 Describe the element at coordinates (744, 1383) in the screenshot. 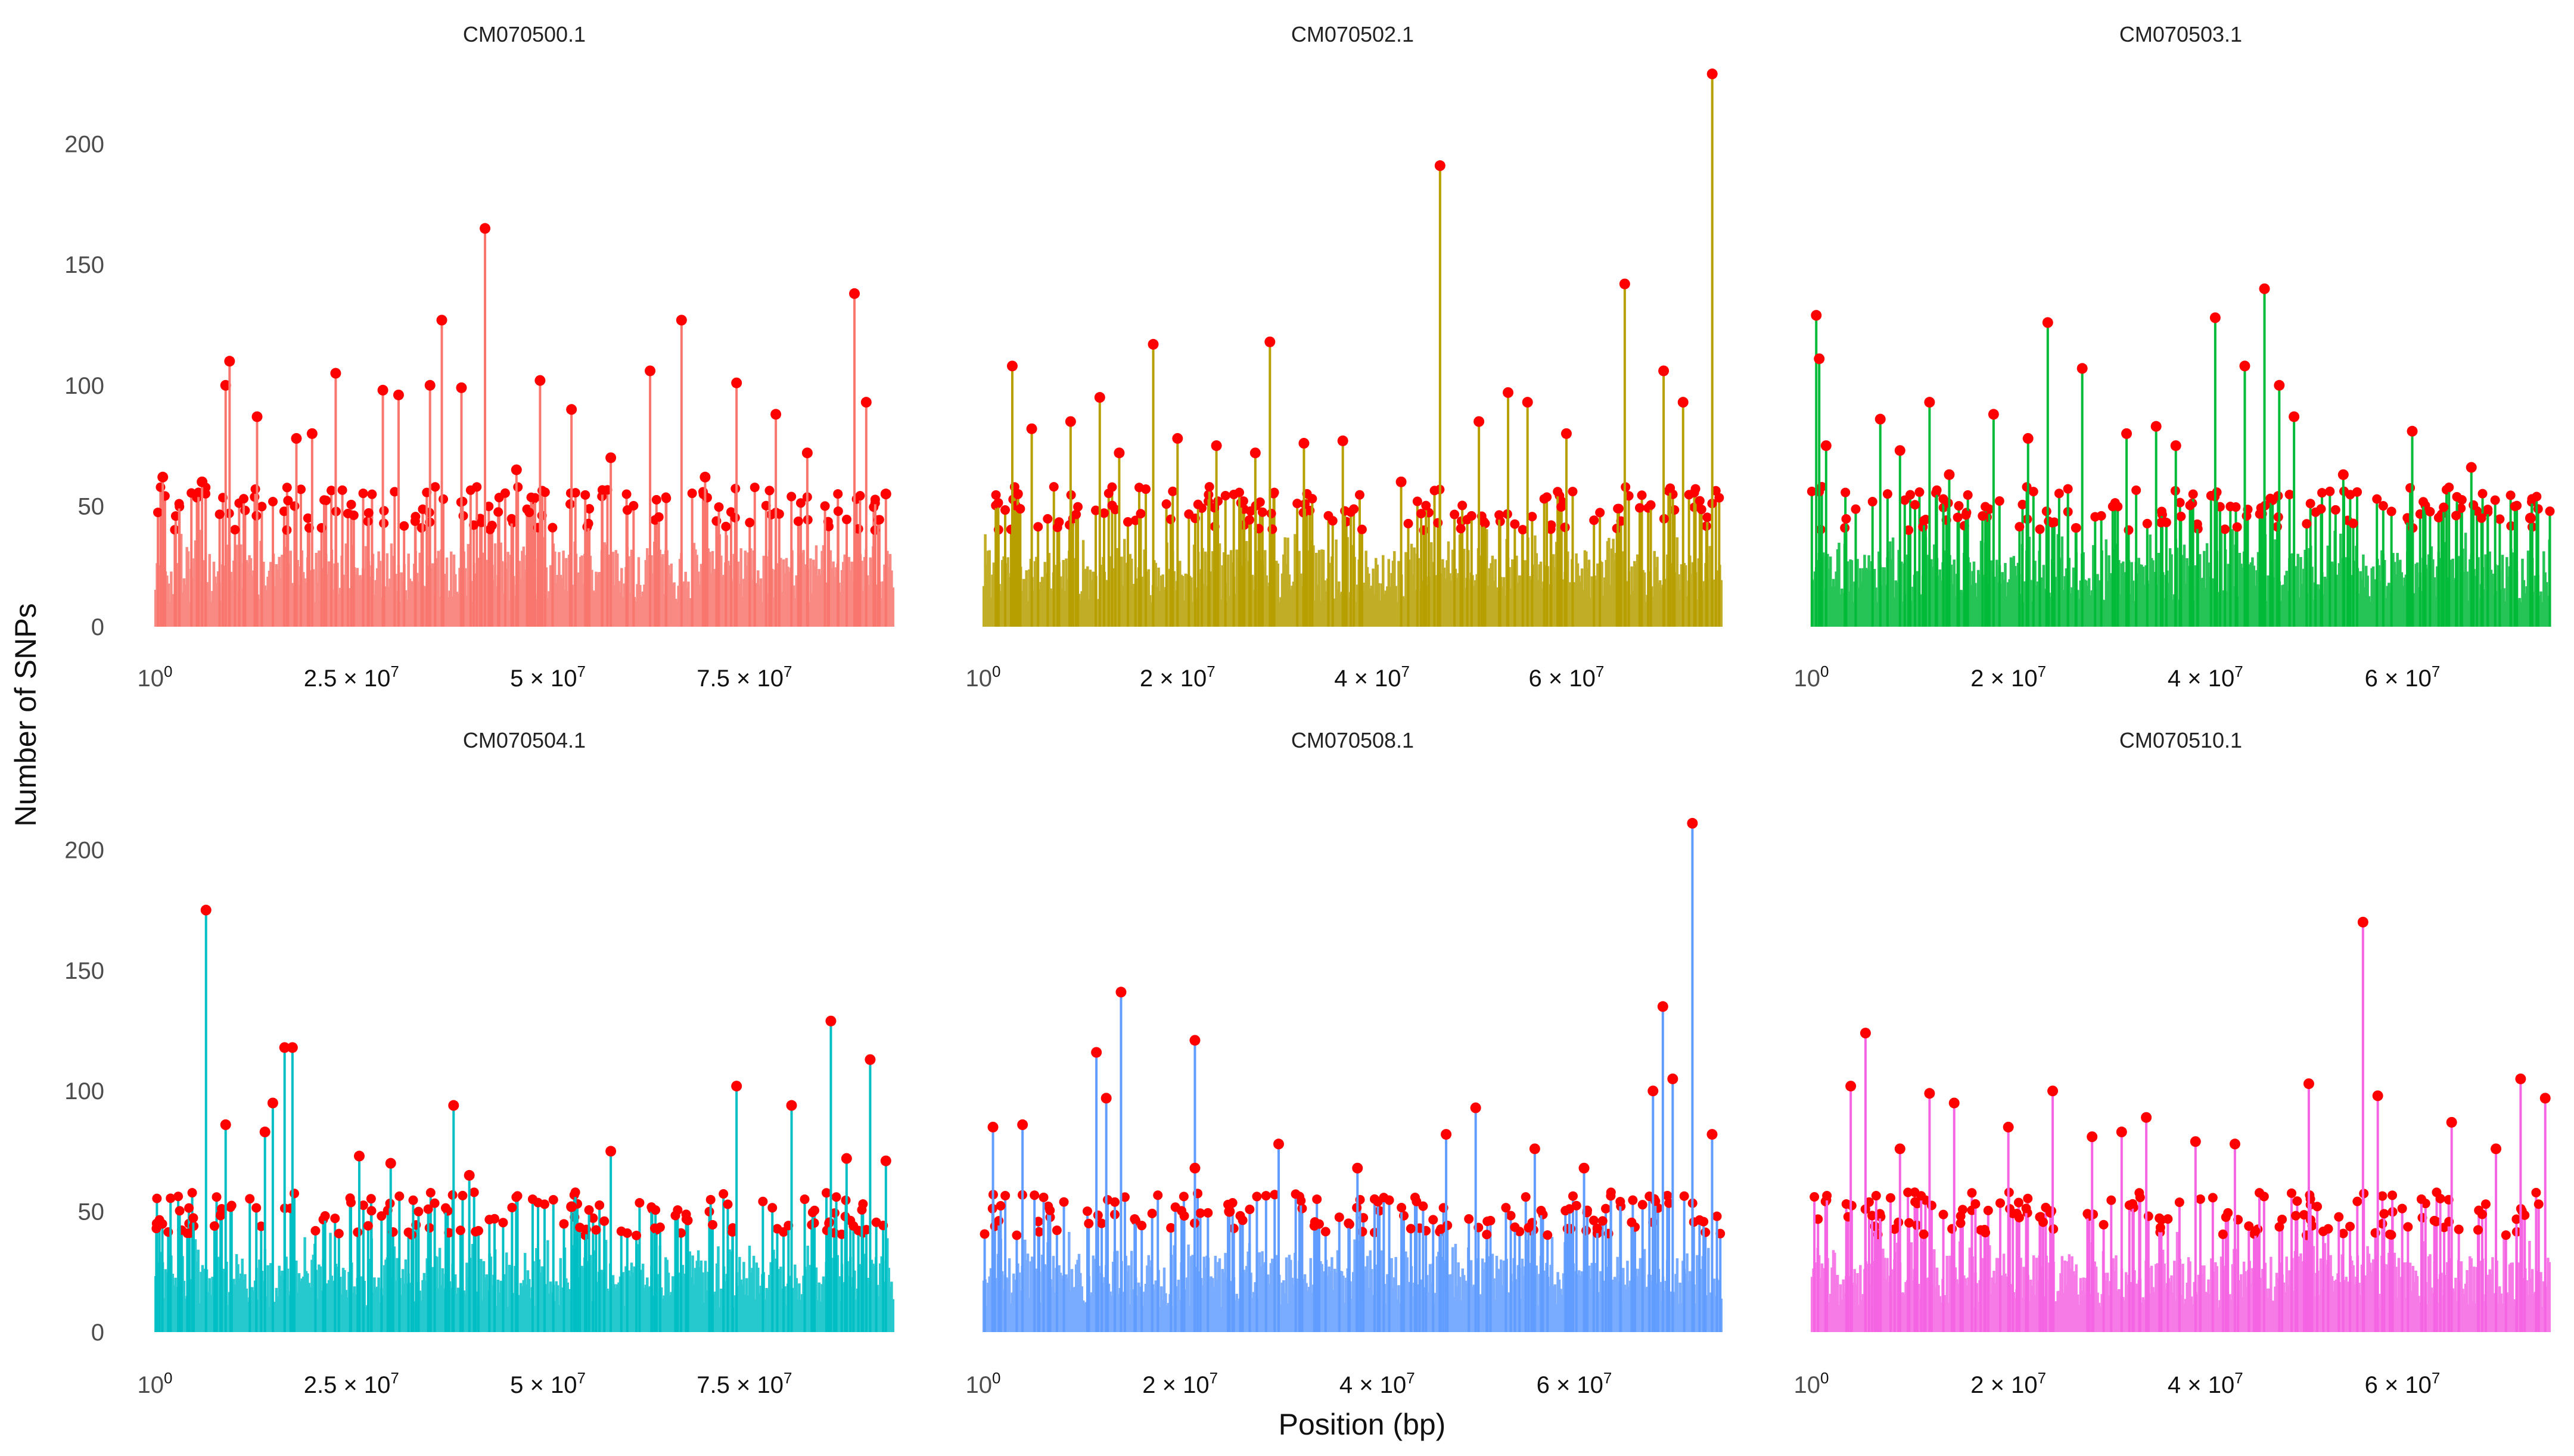

I see `x-tick-label: 7.5 × 10⁷` at that location.